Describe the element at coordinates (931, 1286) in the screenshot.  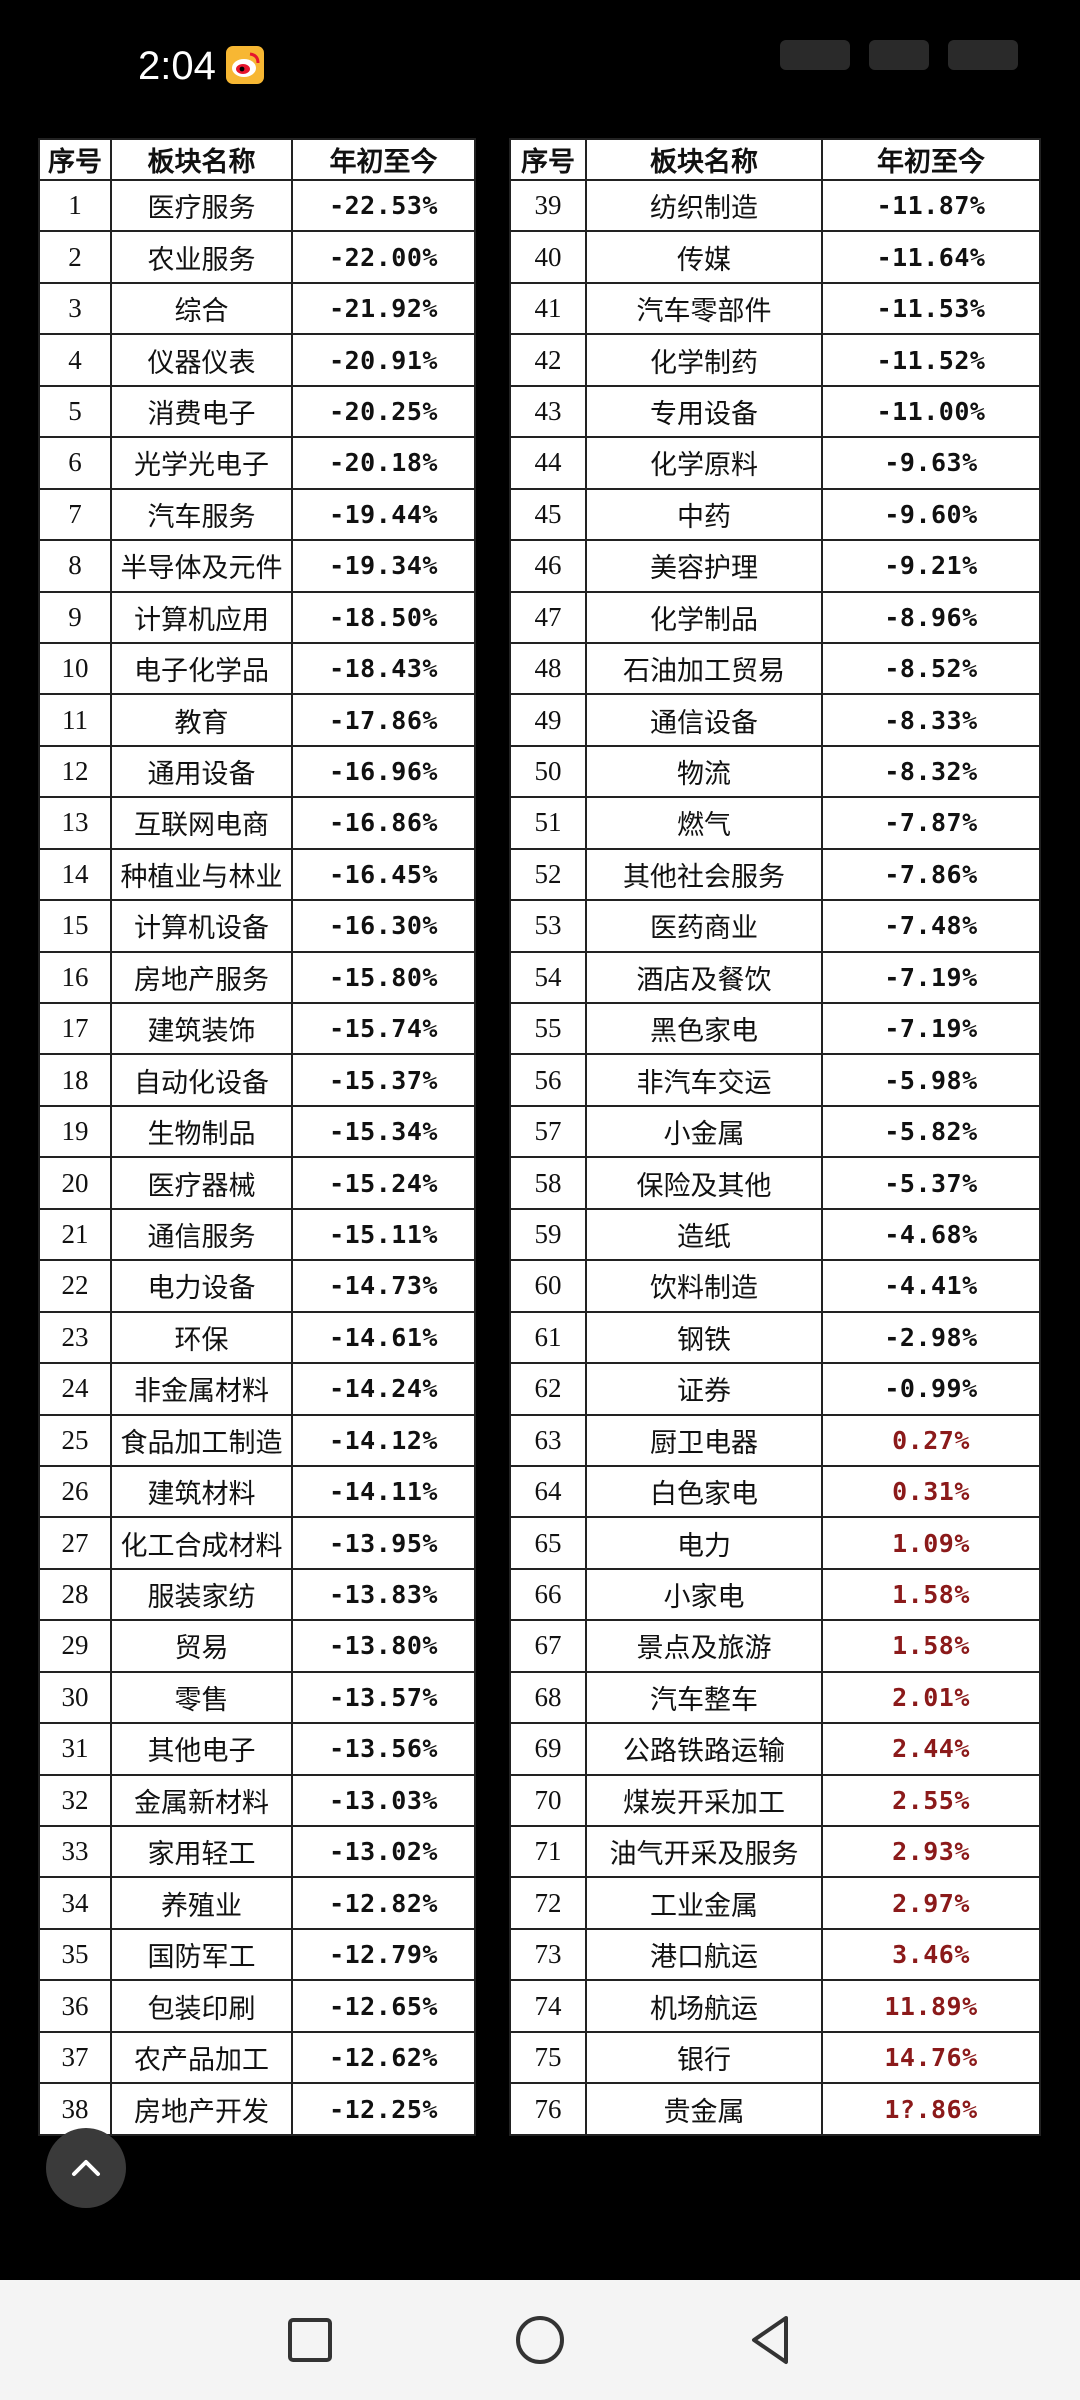
I see `ytd-change: -4.41%` at that location.